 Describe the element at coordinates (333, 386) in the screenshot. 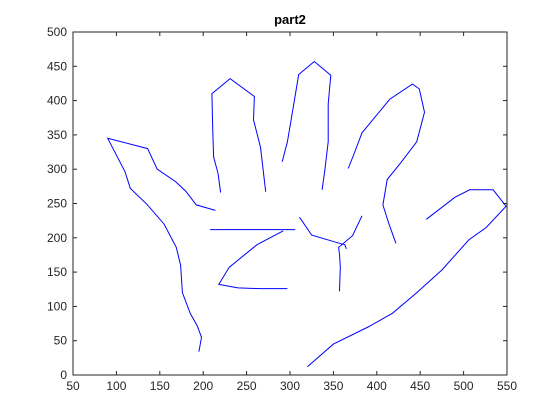

I see `x-tick-label: 350` at that location.